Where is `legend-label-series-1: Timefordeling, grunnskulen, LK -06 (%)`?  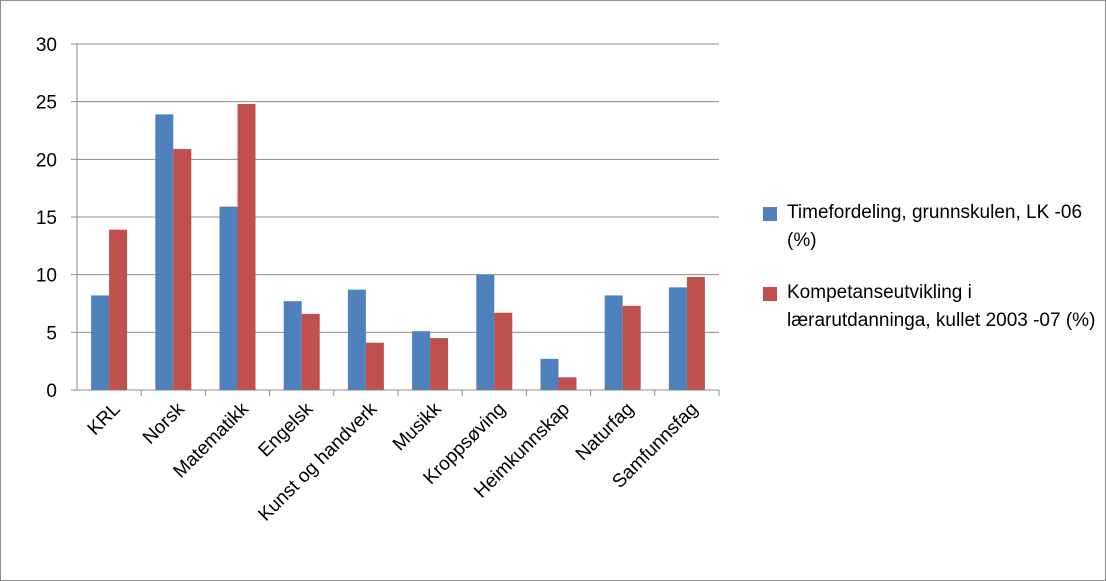
legend-label-series-1: Timefordeling, grunnskulen, LK -06 (%) is located at coordinates (935, 226).